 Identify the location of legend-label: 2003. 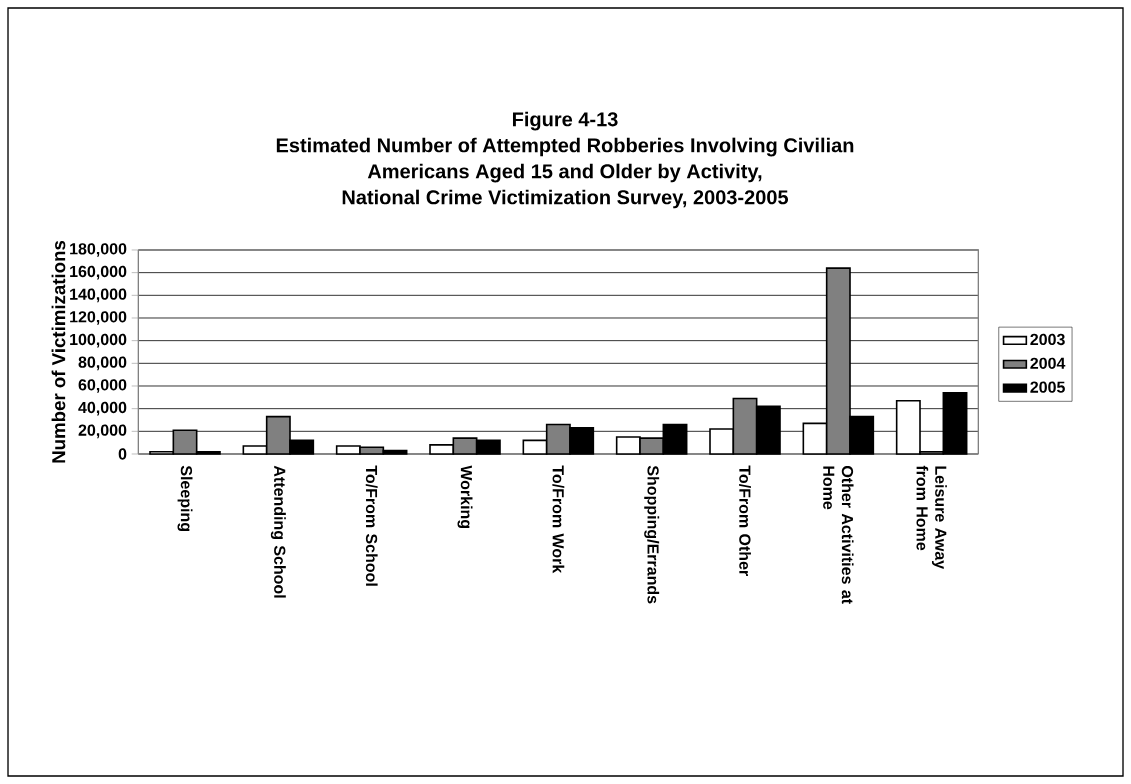
(1047, 339).